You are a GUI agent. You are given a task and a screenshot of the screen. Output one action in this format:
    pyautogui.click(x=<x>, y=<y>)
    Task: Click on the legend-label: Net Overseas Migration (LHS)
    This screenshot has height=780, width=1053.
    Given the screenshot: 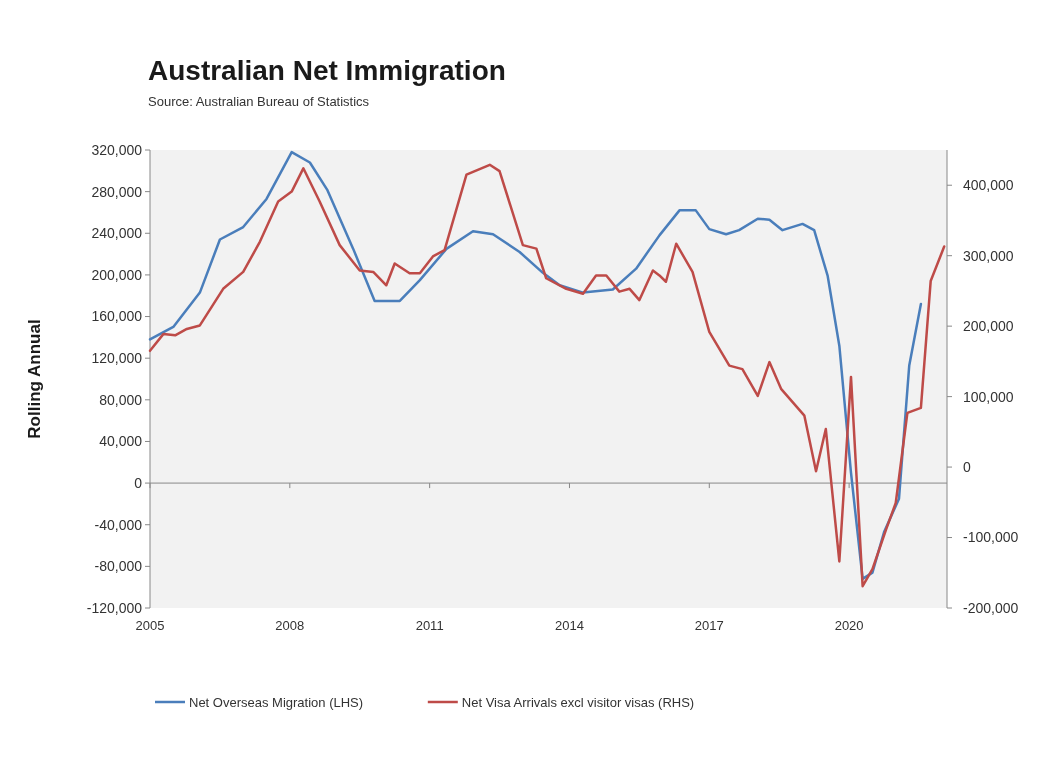 What is the action you would take?
    pyautogui.click(x=276, y=702)
    